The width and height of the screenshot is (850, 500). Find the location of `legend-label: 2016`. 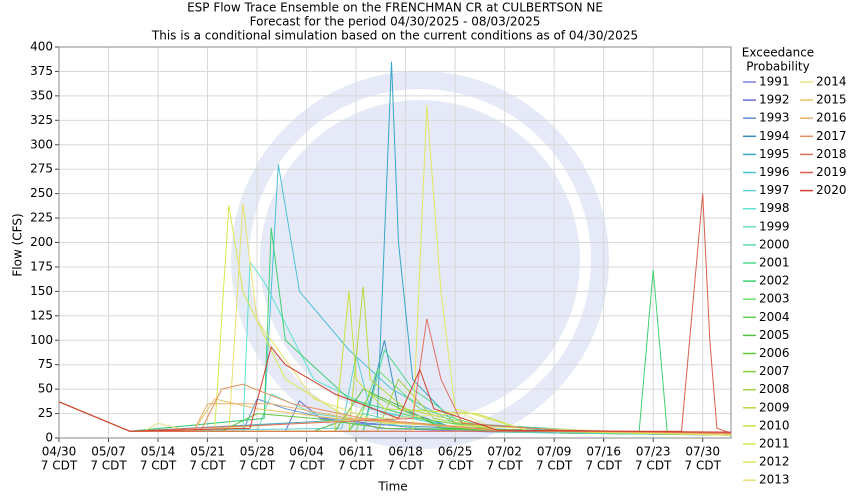

legend-label: 2016 is located at coordinates (831, 118).